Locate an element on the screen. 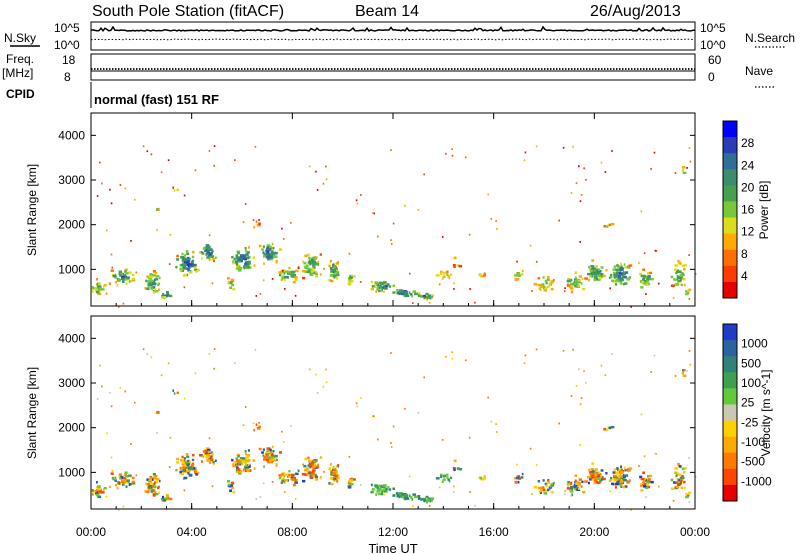 The width and height of the screenshot is (800, 554). y-tick-label: 2000 is located at coordinates (71, 225).